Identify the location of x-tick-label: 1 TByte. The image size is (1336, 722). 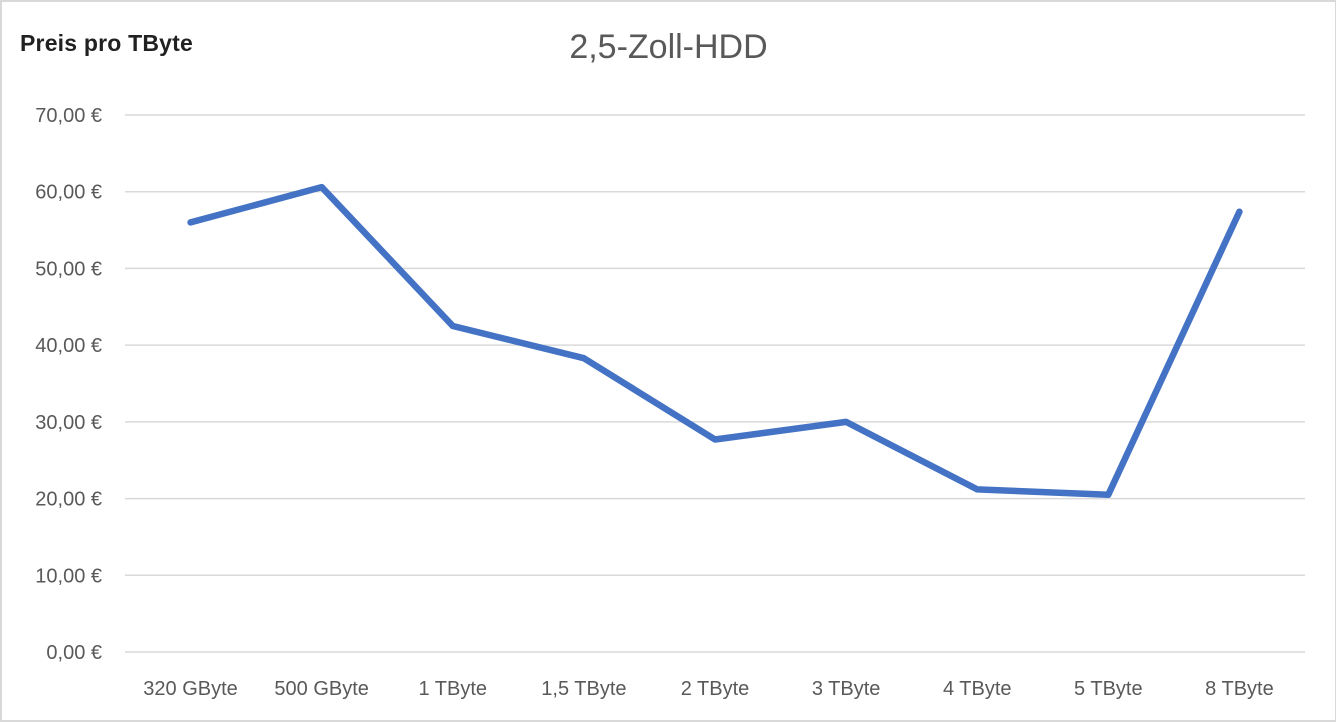
(452, 689).